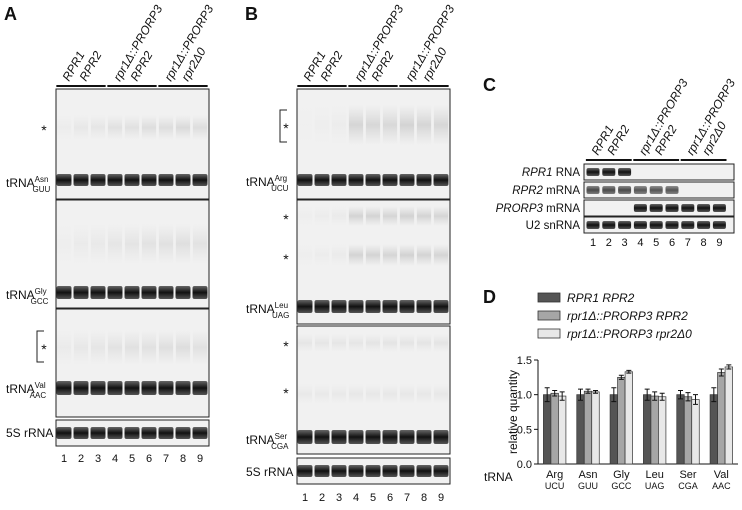  I want to click on y-tick-label: 1.5, so click(524, 361).